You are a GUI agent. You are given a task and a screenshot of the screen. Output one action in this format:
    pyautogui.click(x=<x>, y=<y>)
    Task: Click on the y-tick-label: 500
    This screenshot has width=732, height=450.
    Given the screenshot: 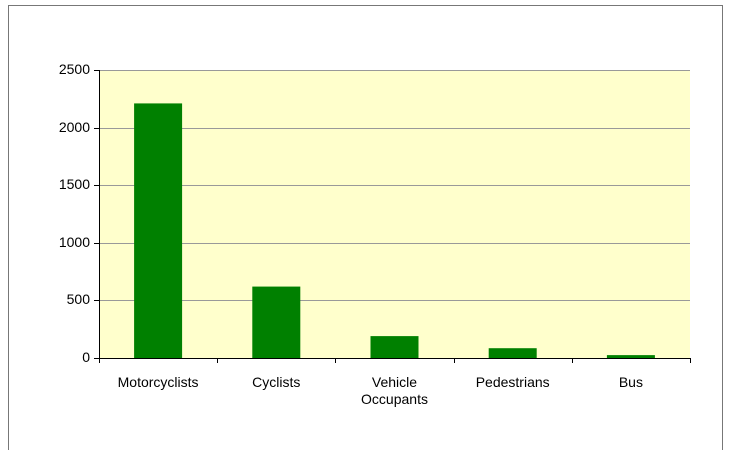 What is the action you would take?
    pyautogui.click(x=79, y=299)
    